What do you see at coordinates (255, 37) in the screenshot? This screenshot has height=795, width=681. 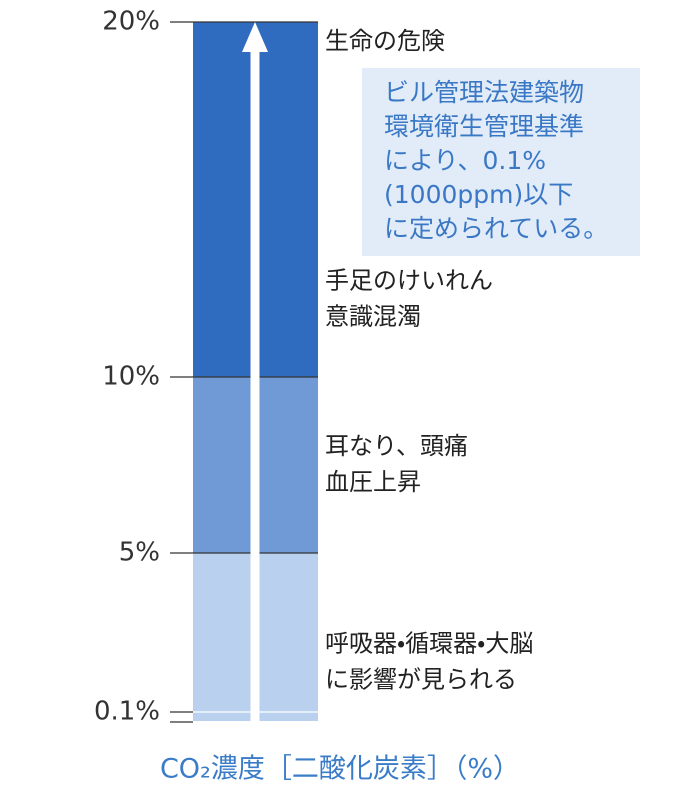 I see `arrow-head` at bounding box center [255, 37].